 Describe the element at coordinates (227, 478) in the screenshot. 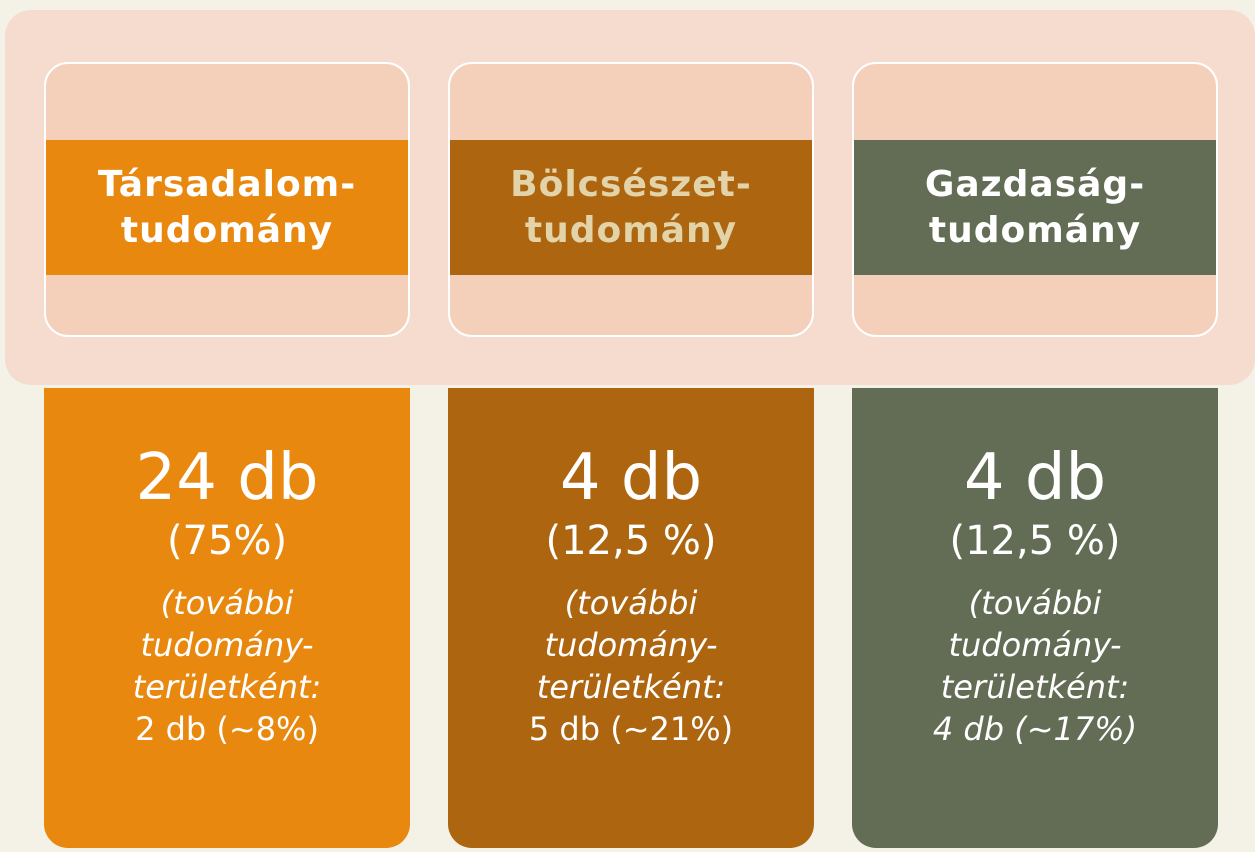

I see `count: 24 db` at that location.